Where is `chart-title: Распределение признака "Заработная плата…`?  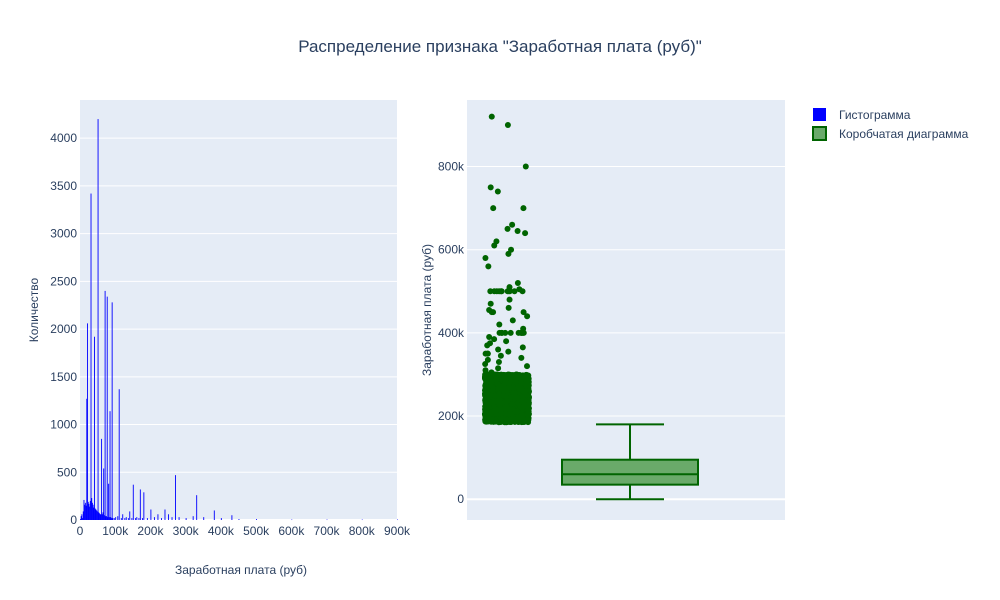 chart-title: Распределение признака "Заработная плата… is located at coordinates (500, 46).